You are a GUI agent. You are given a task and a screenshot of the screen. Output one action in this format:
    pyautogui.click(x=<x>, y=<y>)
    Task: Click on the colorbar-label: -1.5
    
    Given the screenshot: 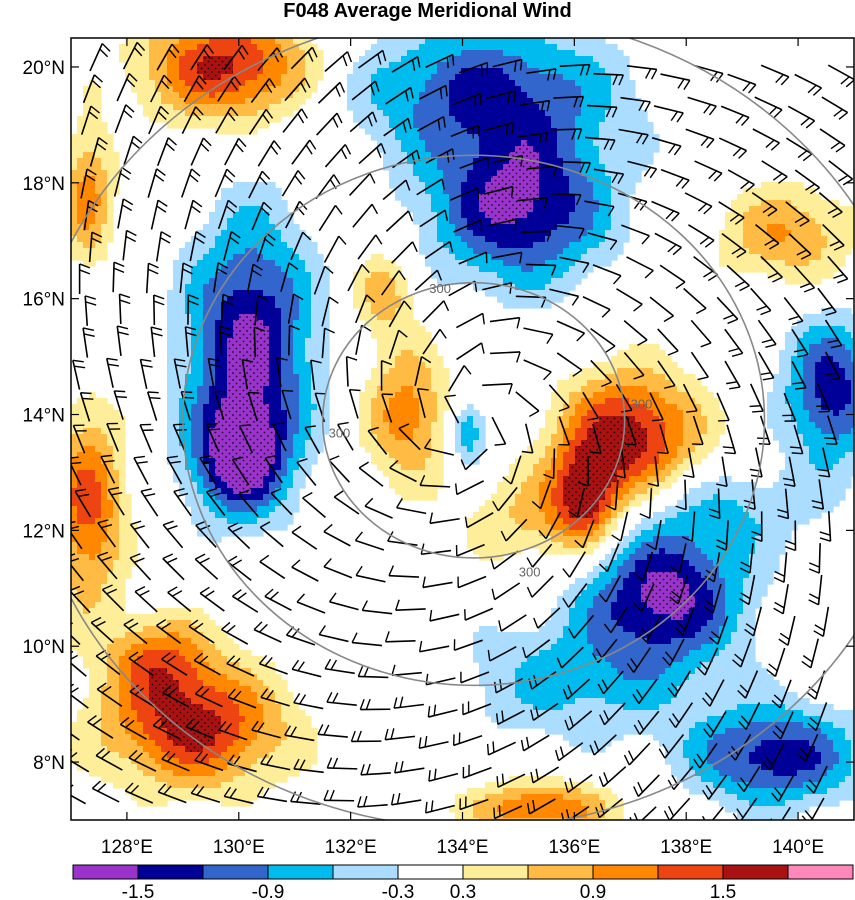 What is the action you would take?
    pyautogui.click(x=138, y=891)
    